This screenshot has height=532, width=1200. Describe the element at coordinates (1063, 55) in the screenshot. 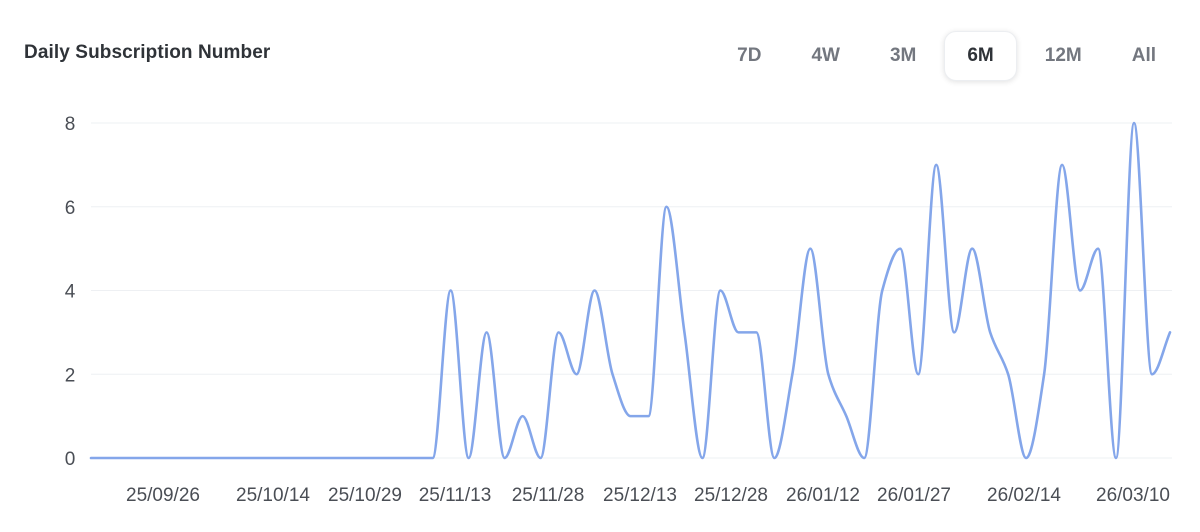

I see `tab-12m: 12M` at that location.